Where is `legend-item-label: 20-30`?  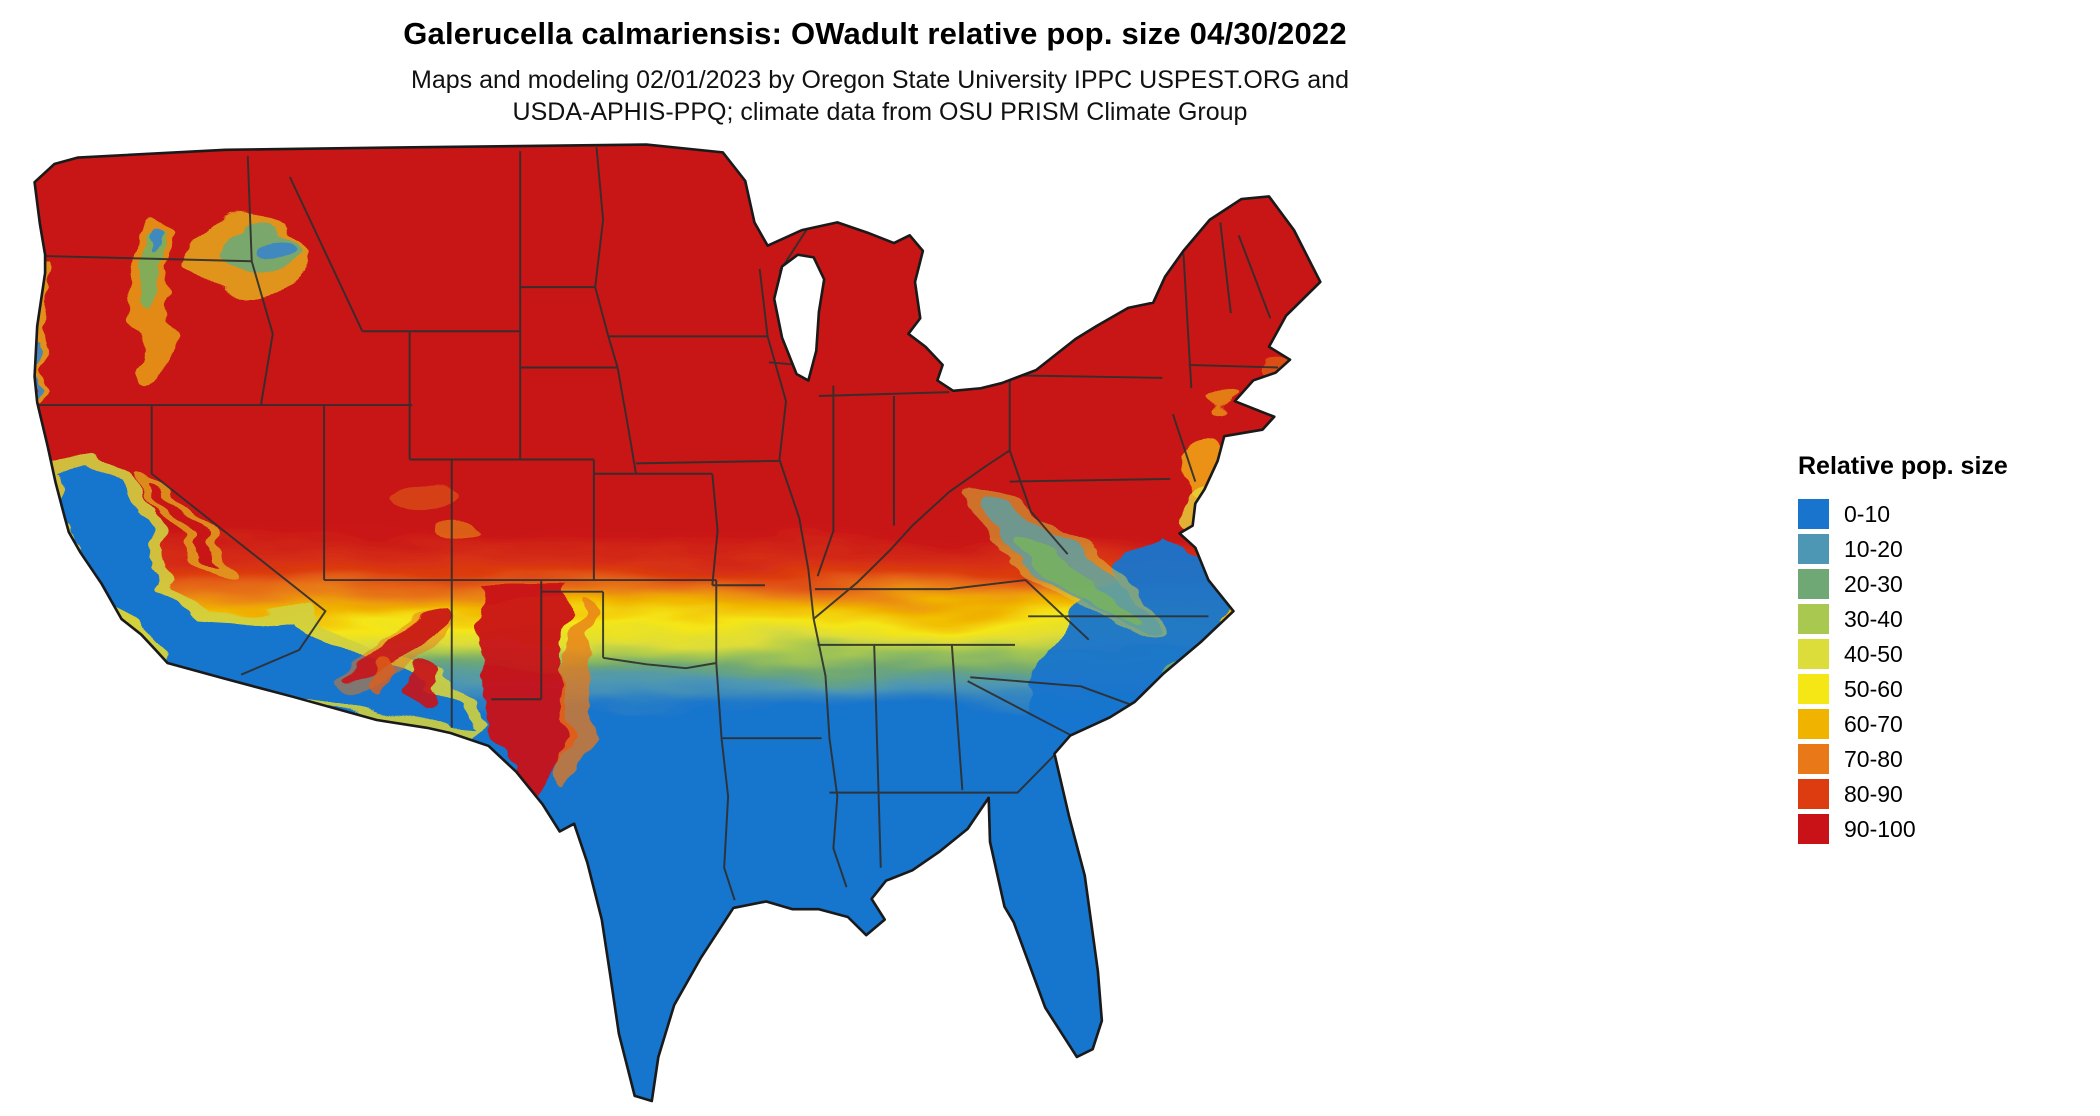 legend-item-label: 20-30 is located at coordinates (1873, 583).